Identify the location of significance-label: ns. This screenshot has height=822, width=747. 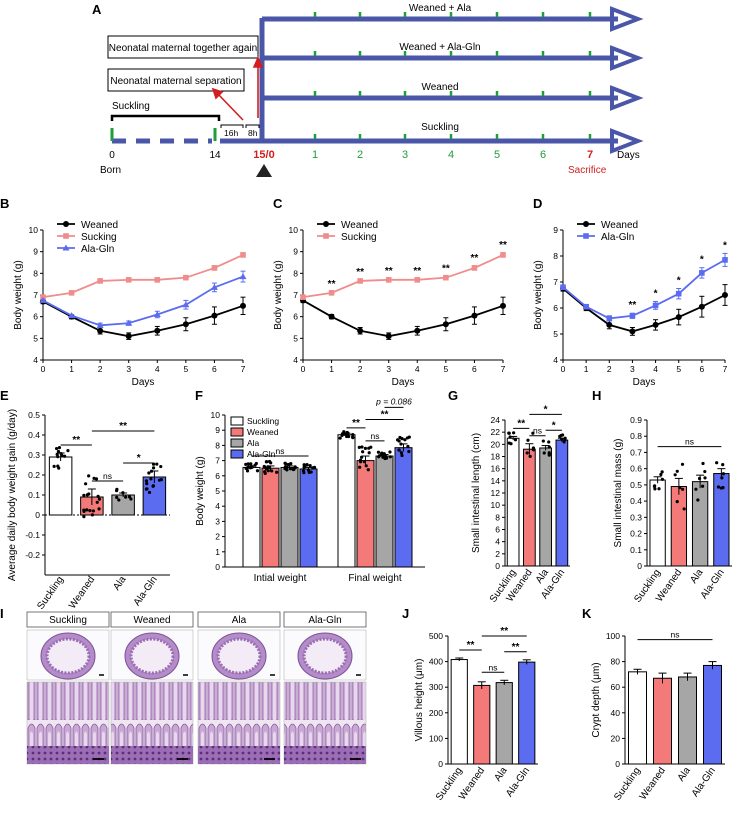
(689, 442).